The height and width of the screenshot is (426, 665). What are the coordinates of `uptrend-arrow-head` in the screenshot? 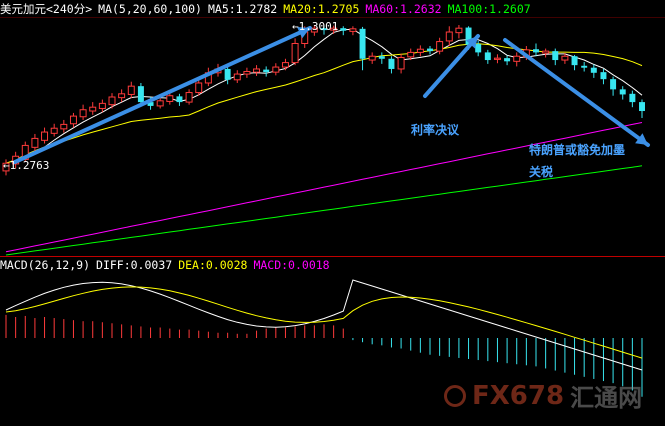 It's located at (303, 33).